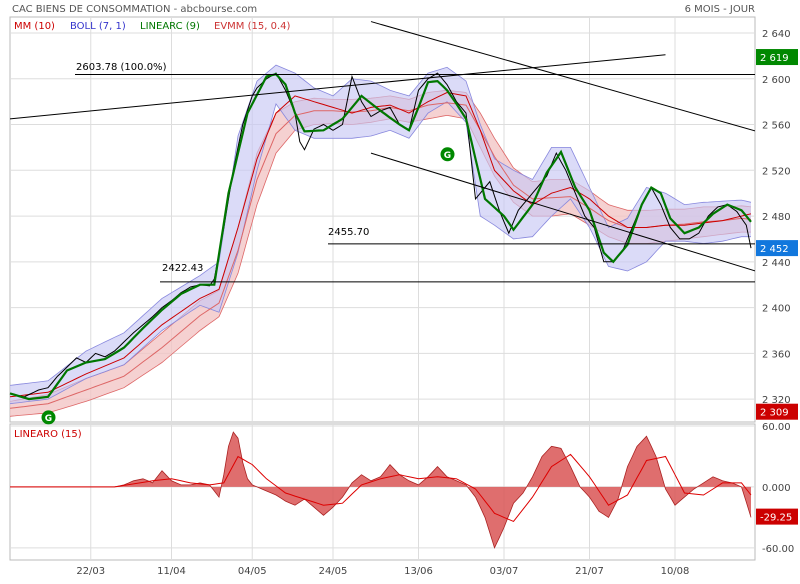 The width and height of the screenshot is (800, 584). What do you see at coordinates (776, 263) in the screenshot?
I see `y-tick-label: 2 440` at bounding box center [776, 263].